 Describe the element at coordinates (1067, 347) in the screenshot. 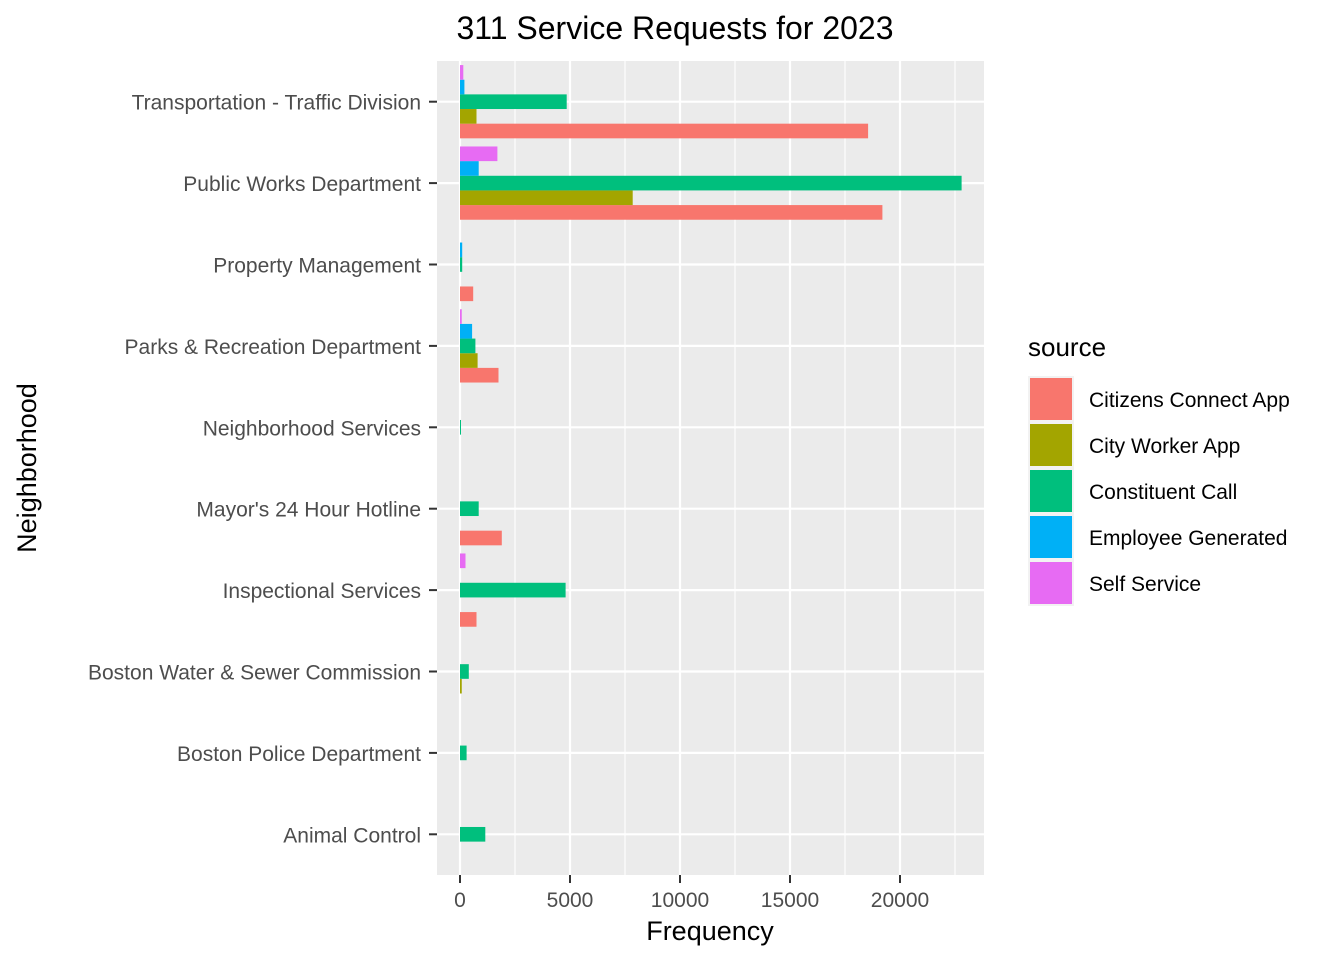

I see `legend-title: source` at that location.